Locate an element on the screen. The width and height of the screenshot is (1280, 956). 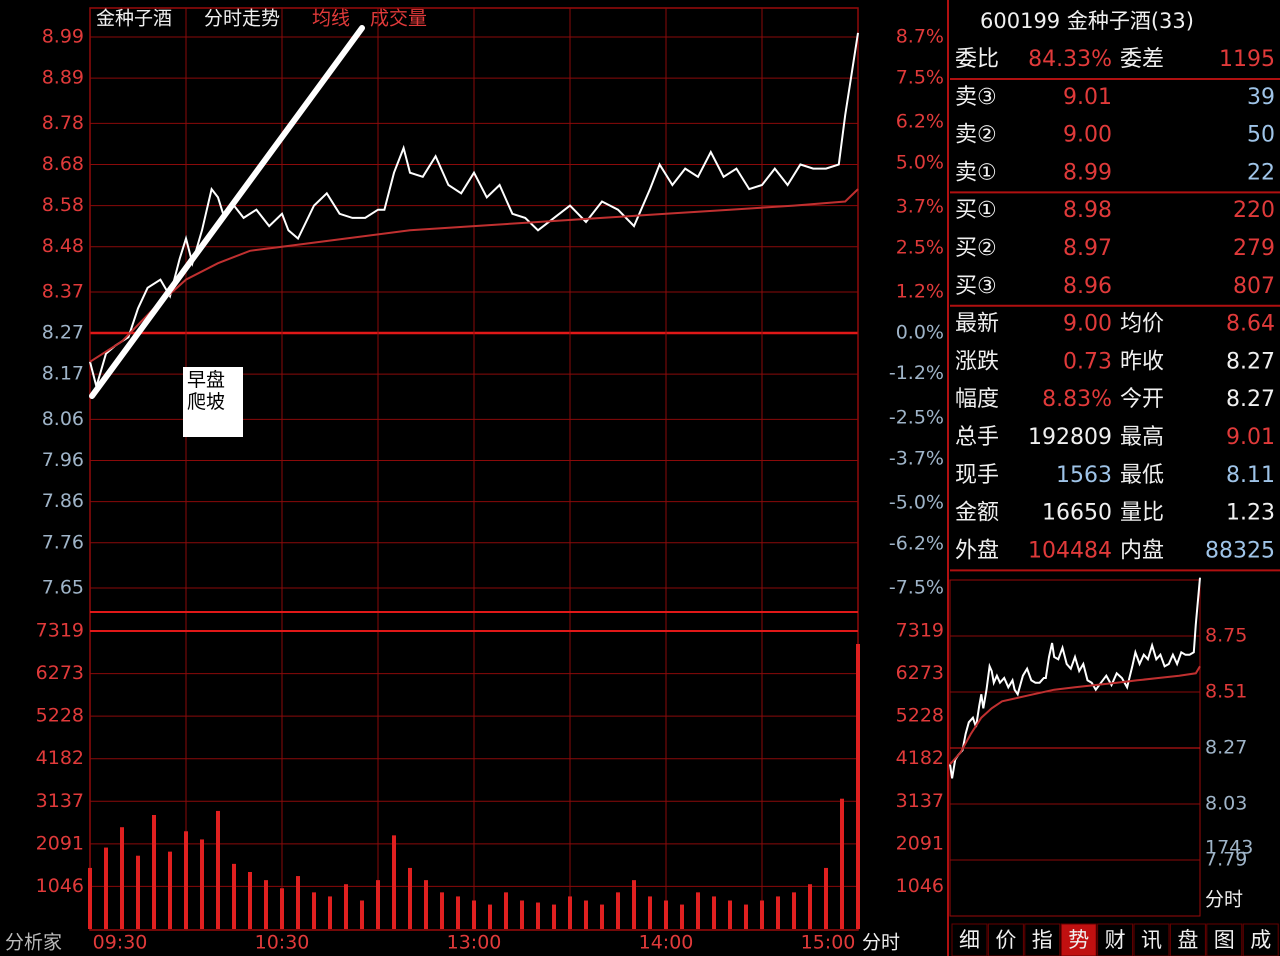
volume-tick-label: 2091 is located at coordinates (60, 843).